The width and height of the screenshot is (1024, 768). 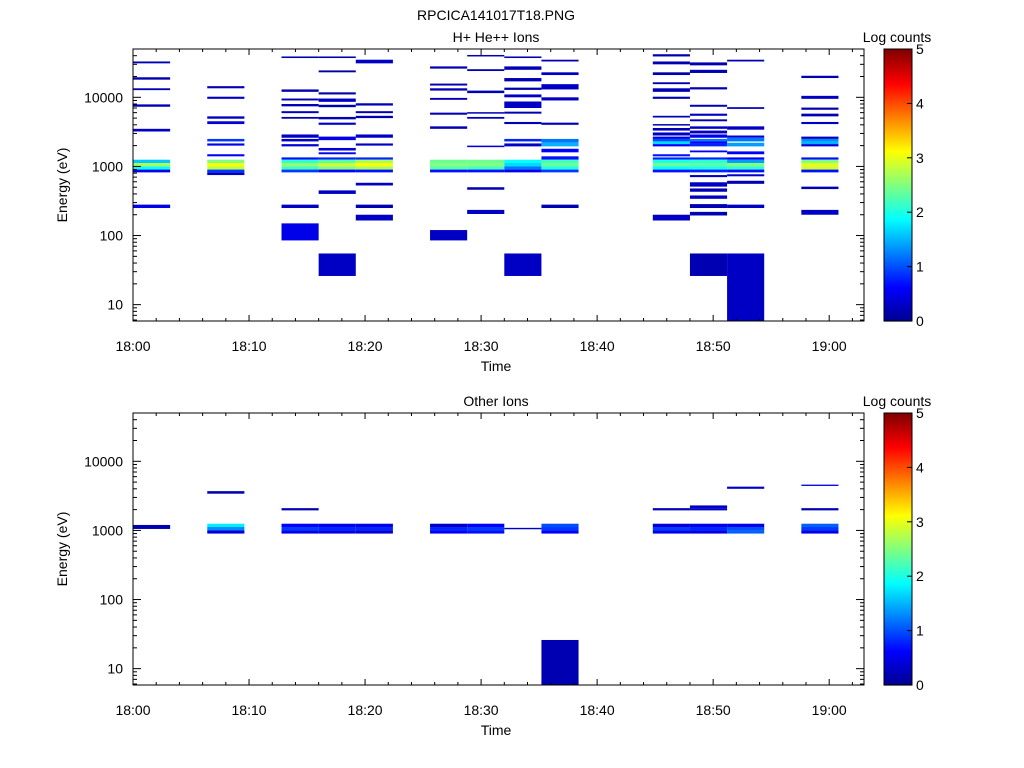 What do you see at coordinates (496, 37) in the screenshot?
I see `panel-title: H+ He++ Ions` at bounding box center [496, 37].